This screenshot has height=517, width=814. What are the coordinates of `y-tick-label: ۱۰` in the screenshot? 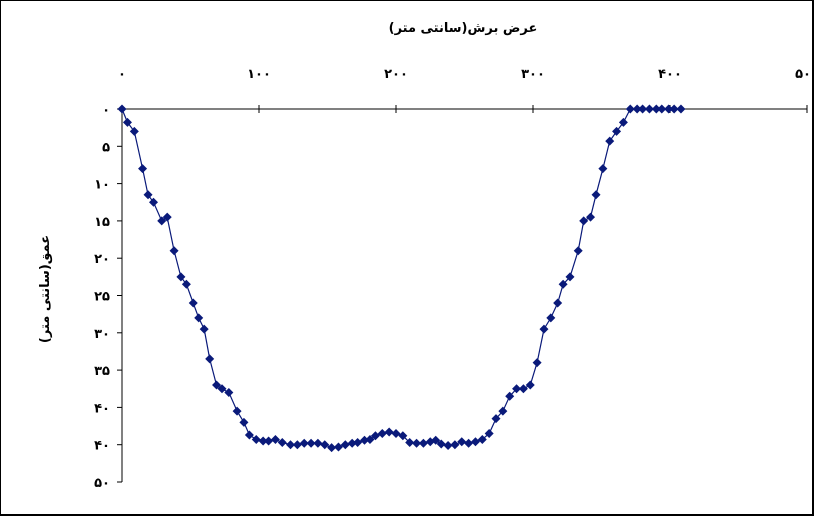 It's located at (102, 185).